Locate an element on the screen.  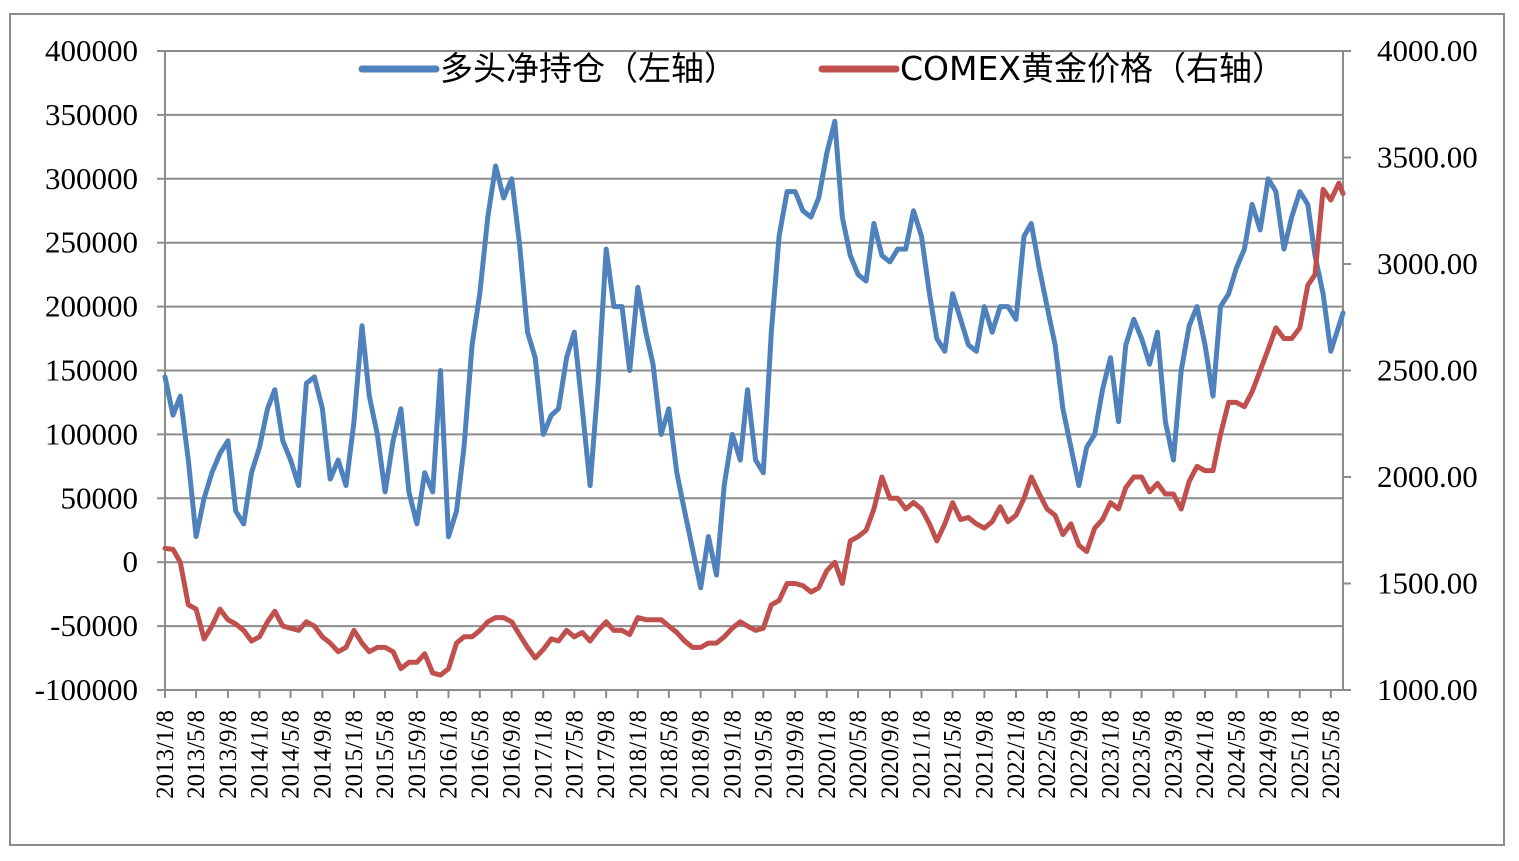
x-tick-label: 2019/1/8 is located at coordinates (732, 754).